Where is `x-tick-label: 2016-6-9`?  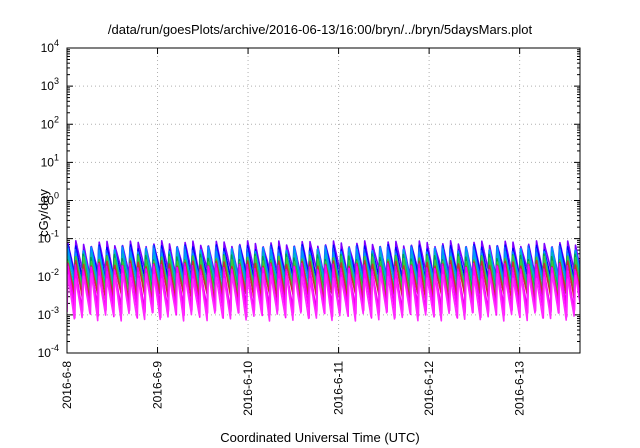
x-tick-label: 2016-6-9 is located at coordinates (158, 385).